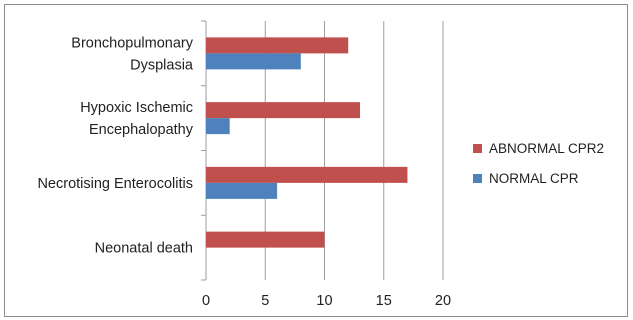 The image size is (633, 320). What do you see at coordinates (162, 65) in the screenshot?
I see `category-label: Dysplasia` at bounding box center [162, 65].